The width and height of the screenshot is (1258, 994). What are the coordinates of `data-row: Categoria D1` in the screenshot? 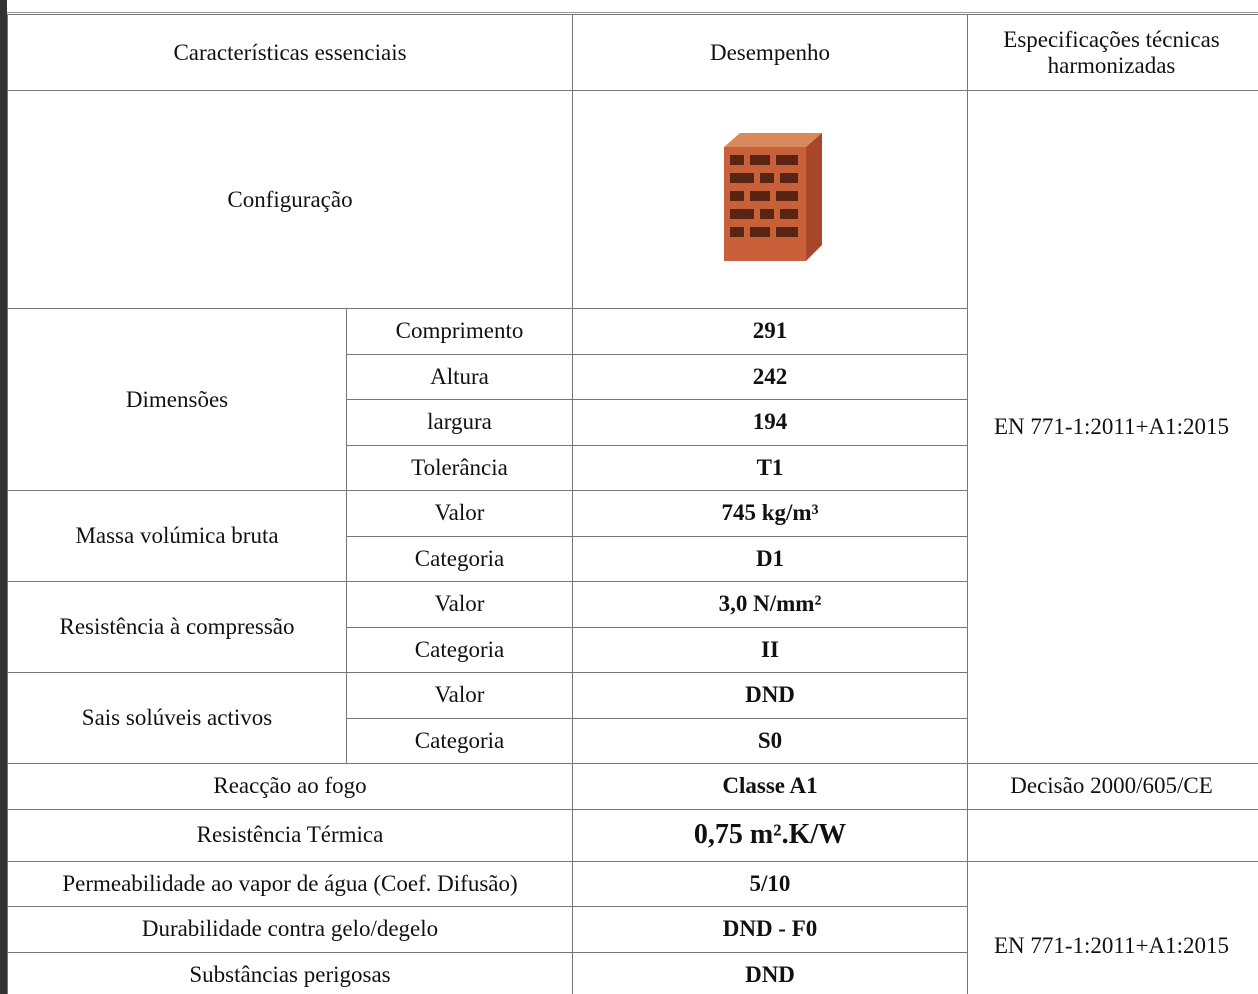 It's located at (633, 558).